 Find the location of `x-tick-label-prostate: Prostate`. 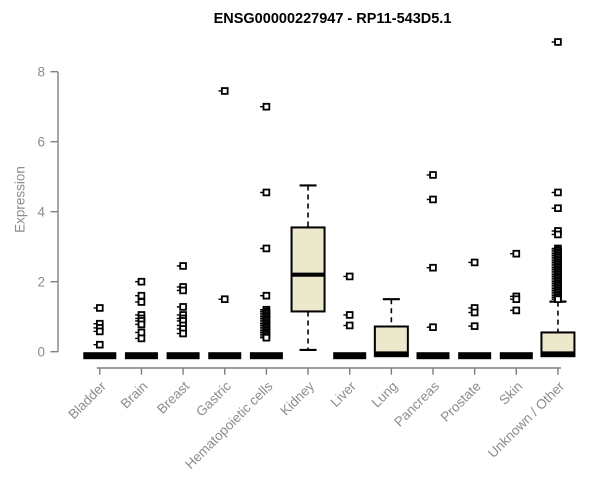

x-tick-label-prostate: Prostate is located at coordinates (461, 402).